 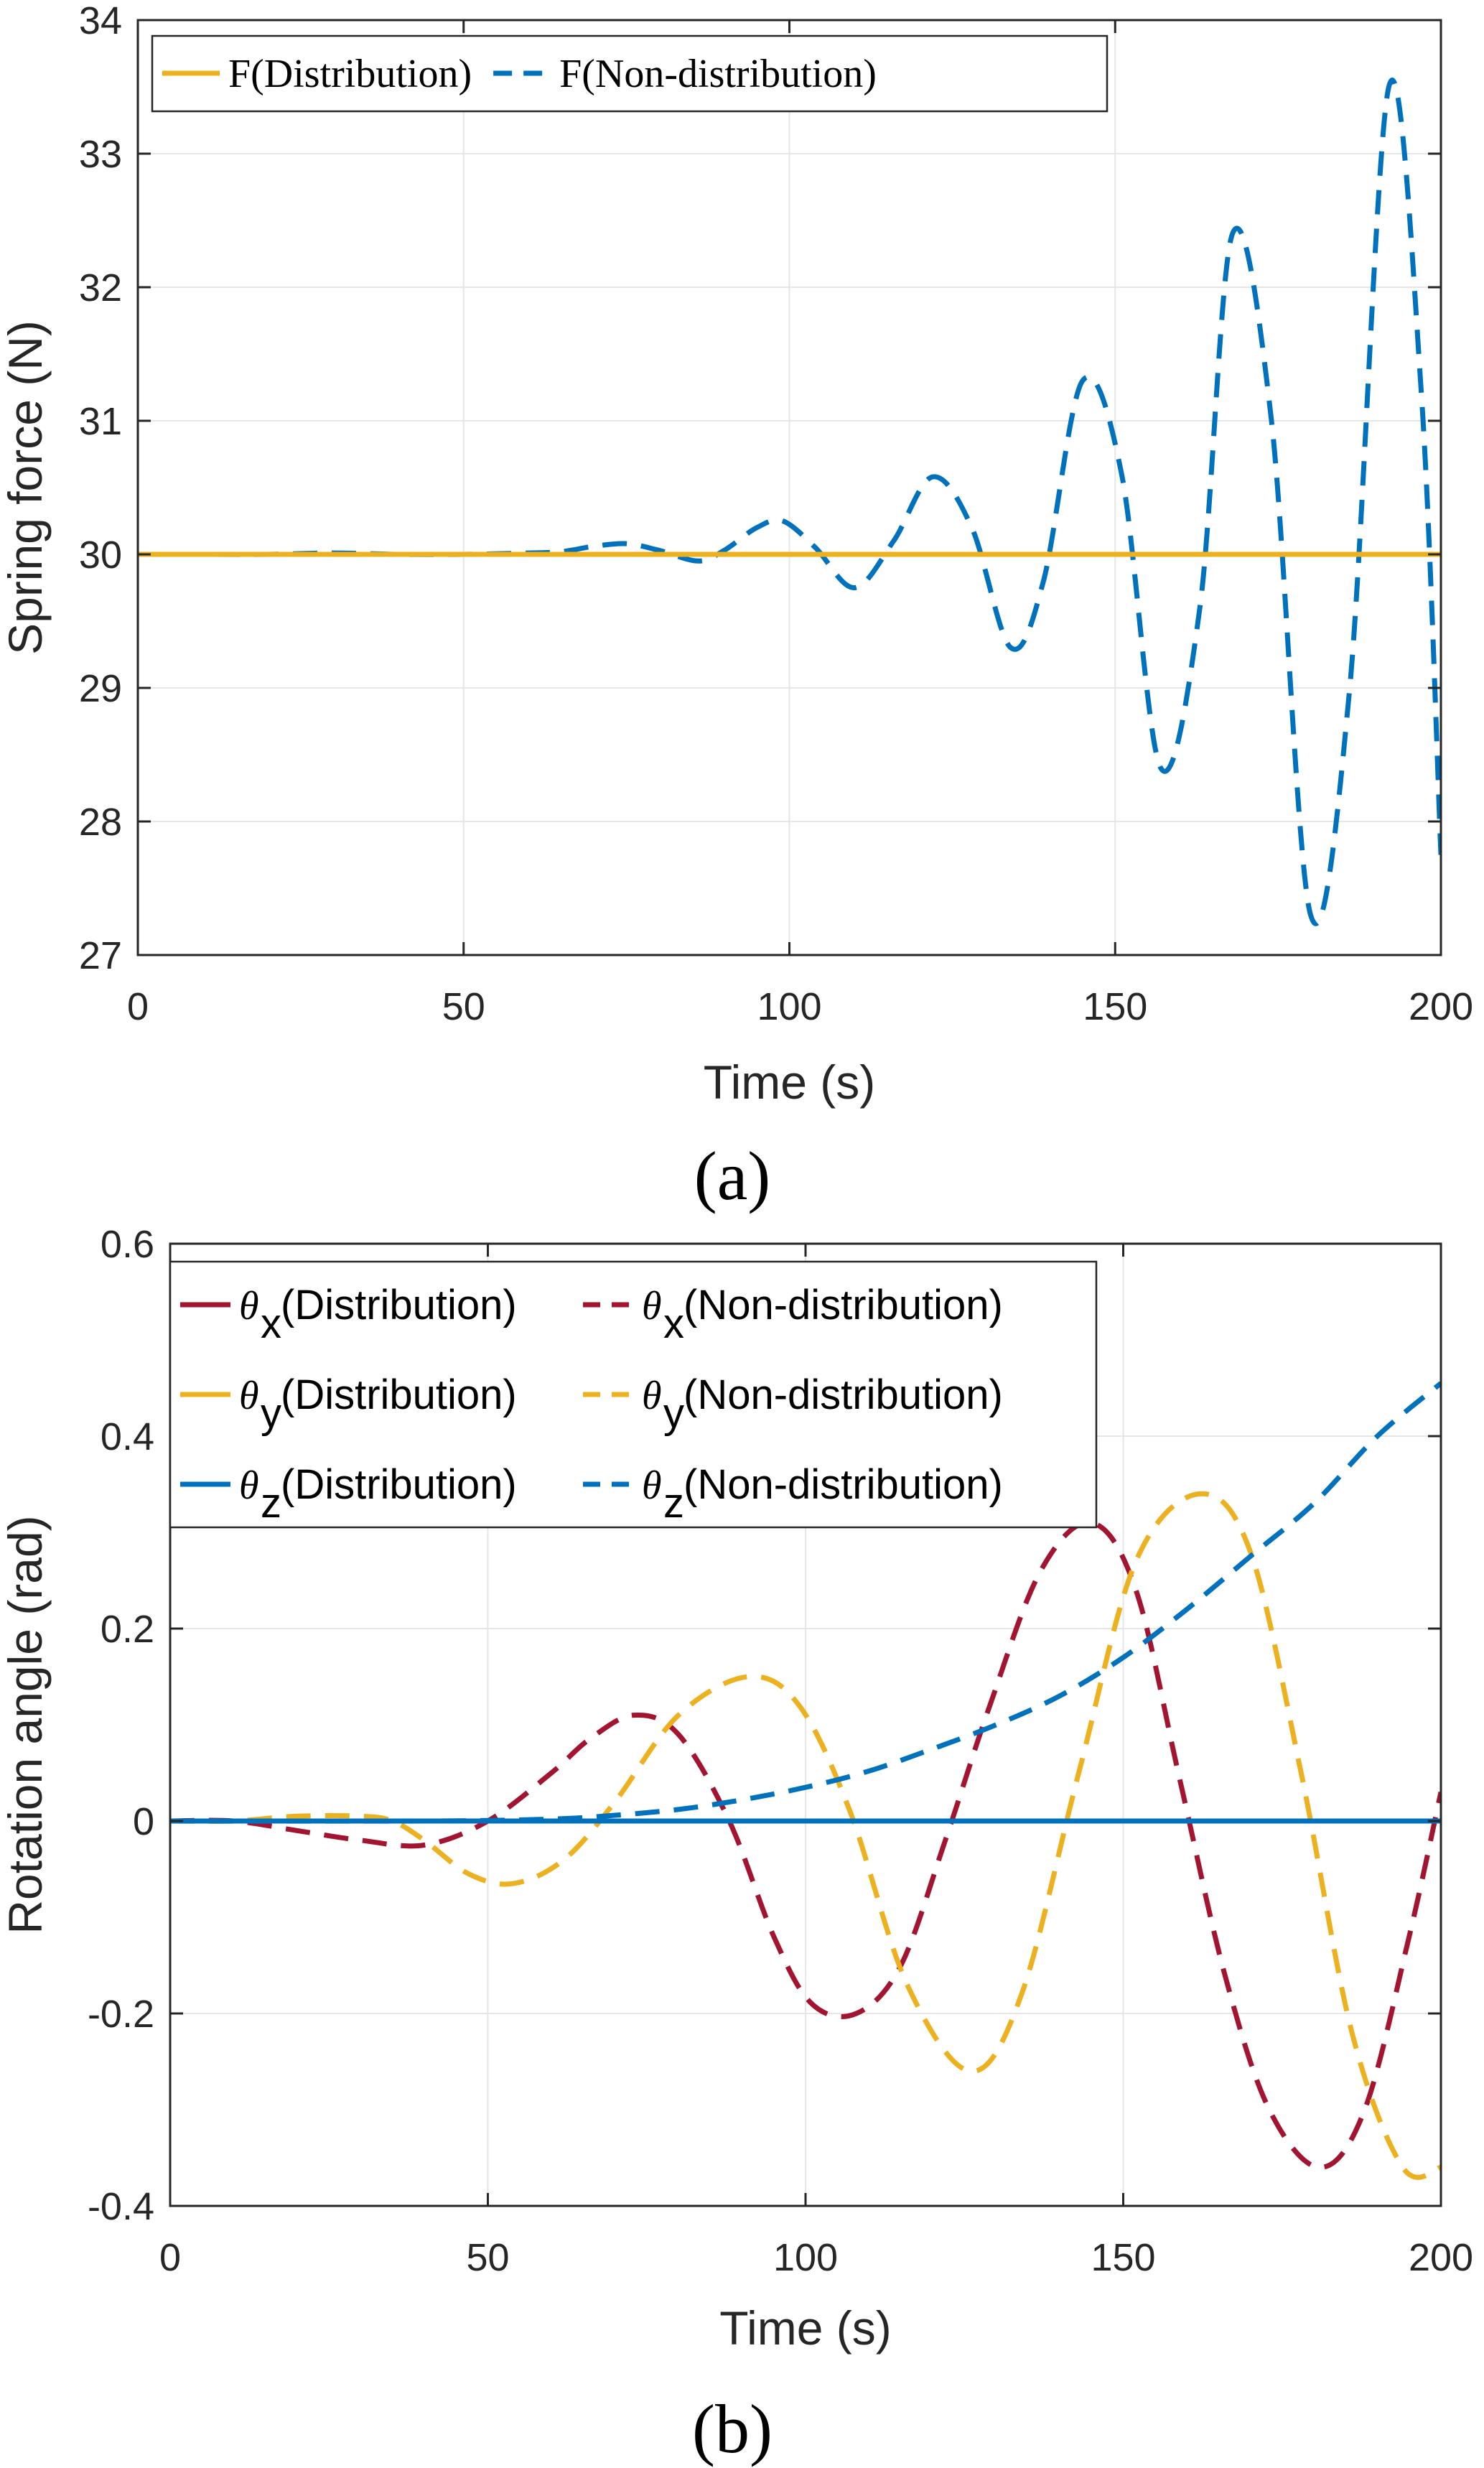 I want to click on panel-caption: (b), so click(x=732, y=2428).